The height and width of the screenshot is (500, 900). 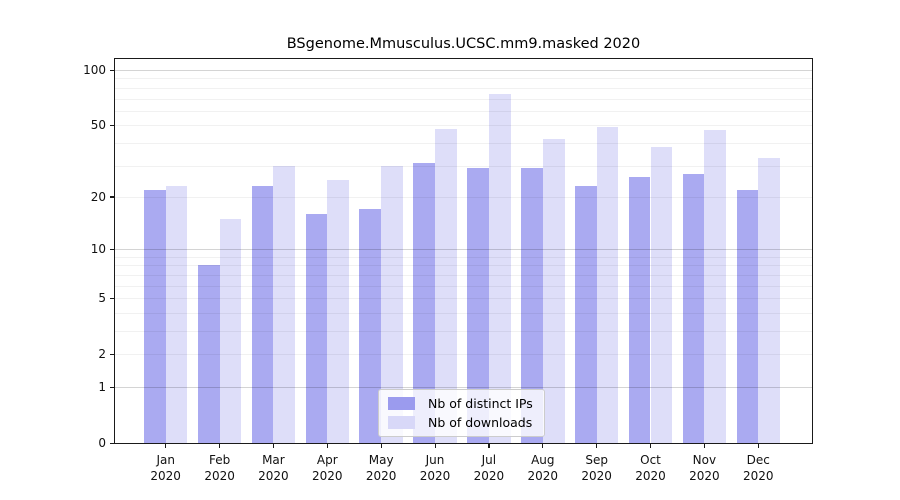 What do you see at coordinates (102, 387) in the screenshot?
I see `y-tick-label: 1` at bounding box center [102, 387].